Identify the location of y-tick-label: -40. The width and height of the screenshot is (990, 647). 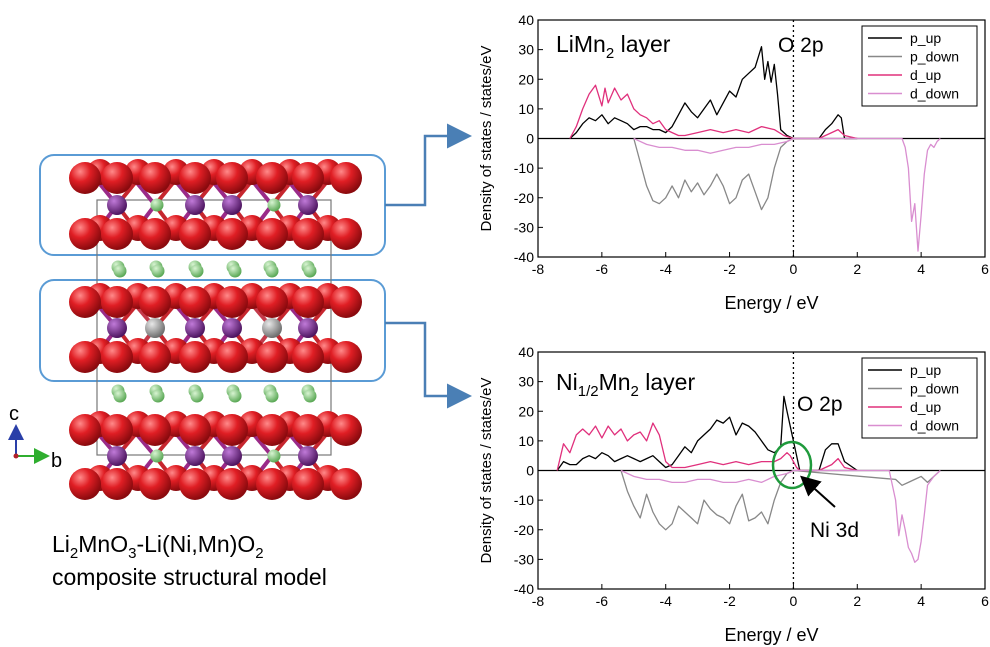
(524, 257).